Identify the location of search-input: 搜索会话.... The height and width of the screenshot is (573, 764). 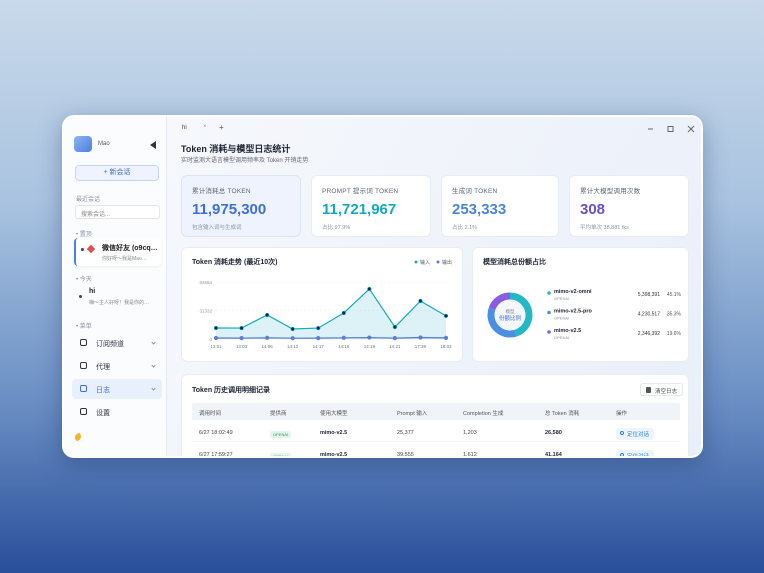
(117, 212).